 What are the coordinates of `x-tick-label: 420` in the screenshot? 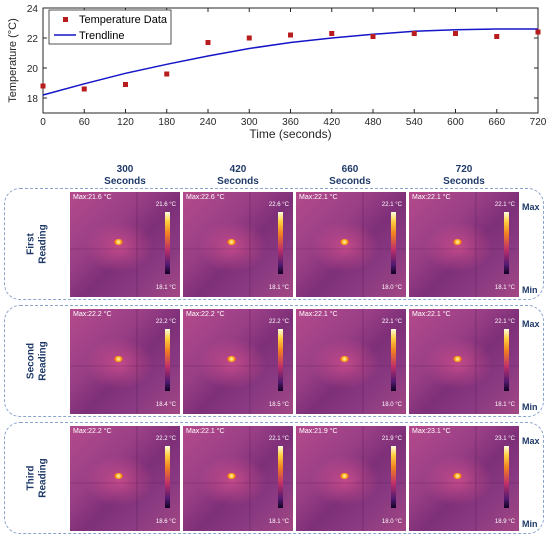 It's located at (331, 122).